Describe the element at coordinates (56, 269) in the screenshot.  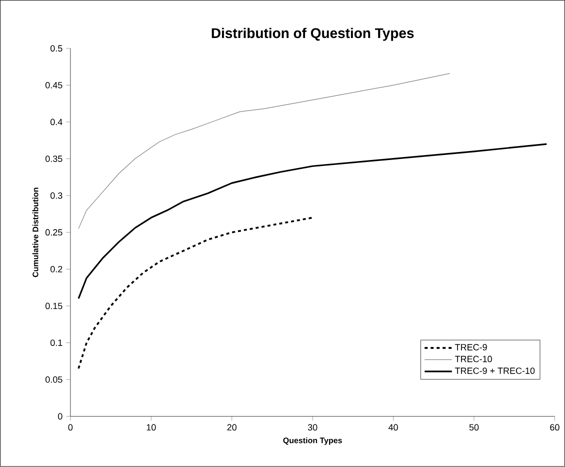
I see `y-tick-label: 0.2` at that location.